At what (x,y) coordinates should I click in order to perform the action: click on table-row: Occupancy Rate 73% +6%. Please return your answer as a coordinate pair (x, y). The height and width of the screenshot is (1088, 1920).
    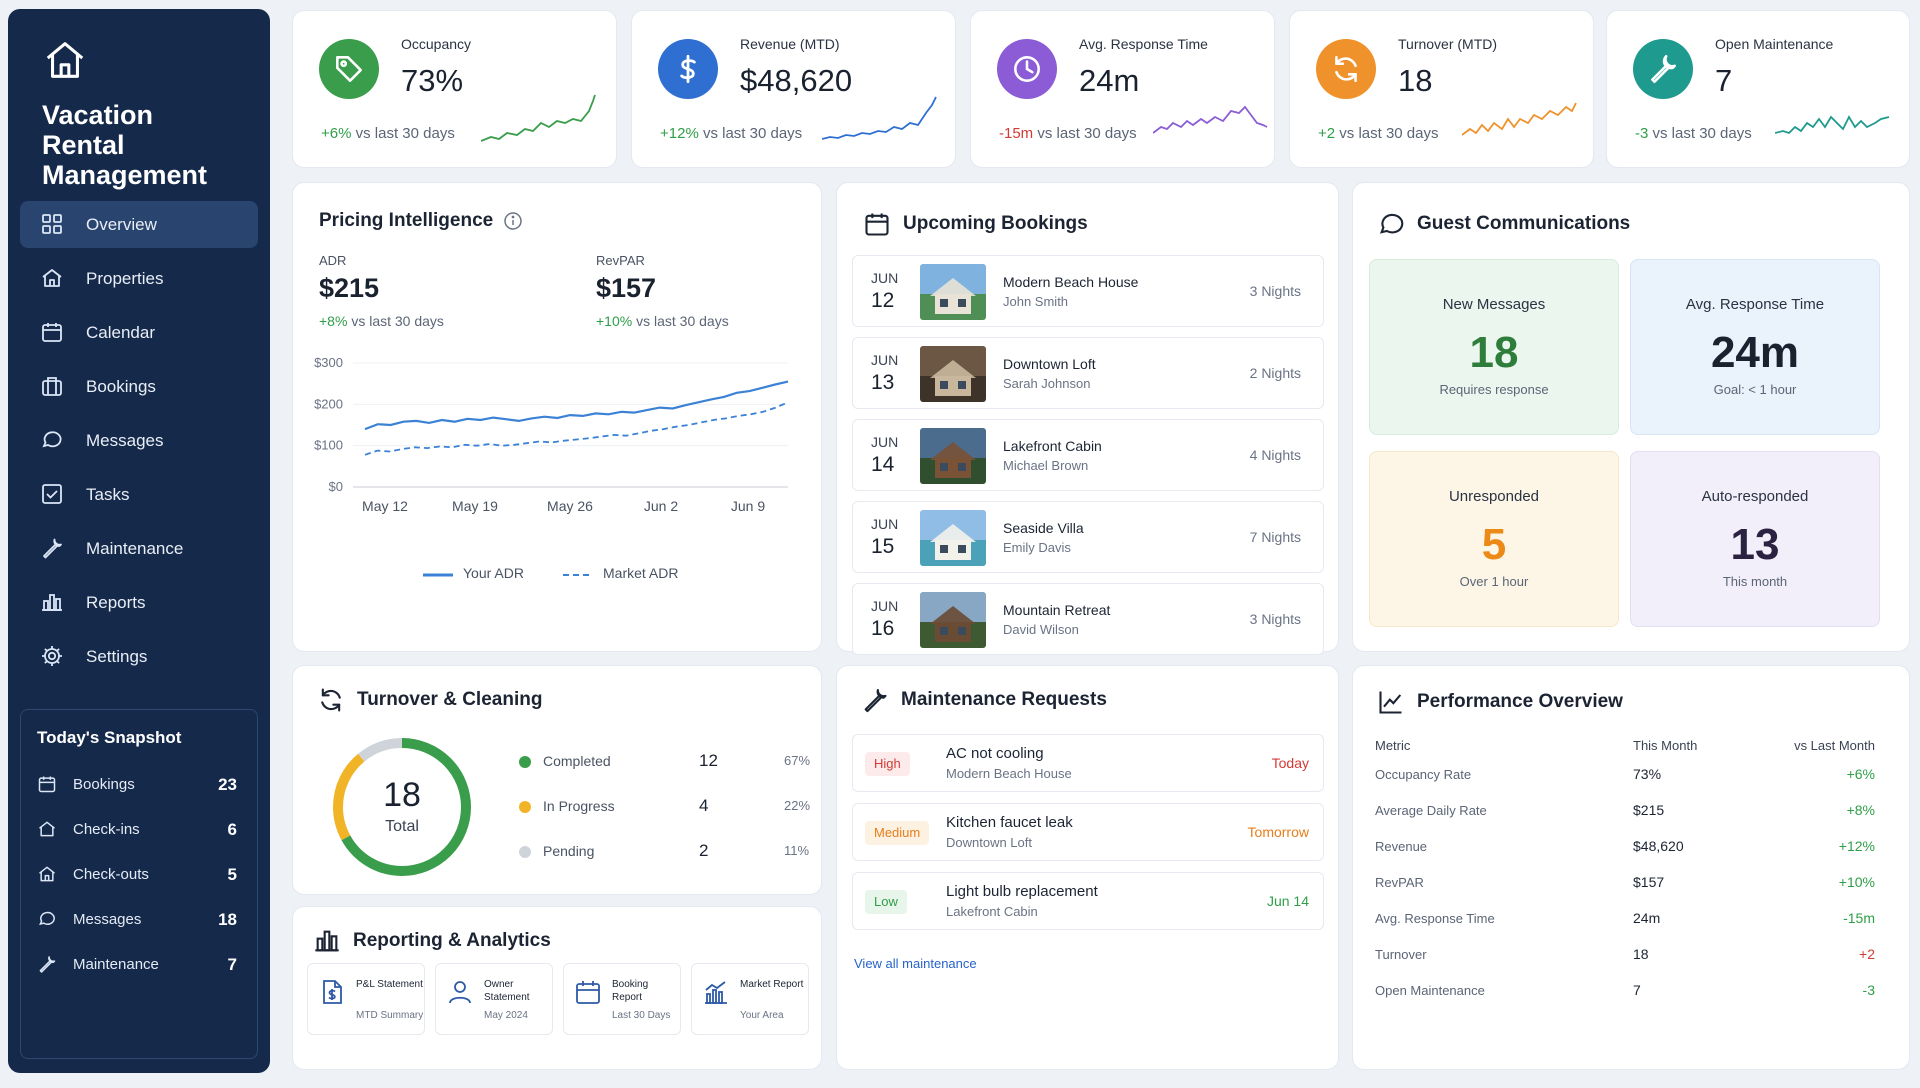
    Looking at the image, I should click on (1625, 774).